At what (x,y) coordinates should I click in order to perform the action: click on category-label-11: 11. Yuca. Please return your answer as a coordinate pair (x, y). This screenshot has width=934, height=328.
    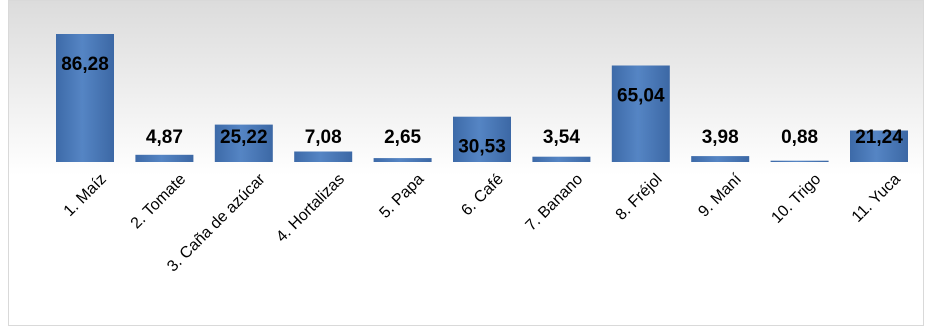
    Looking at the image, I should click on (876, 198).